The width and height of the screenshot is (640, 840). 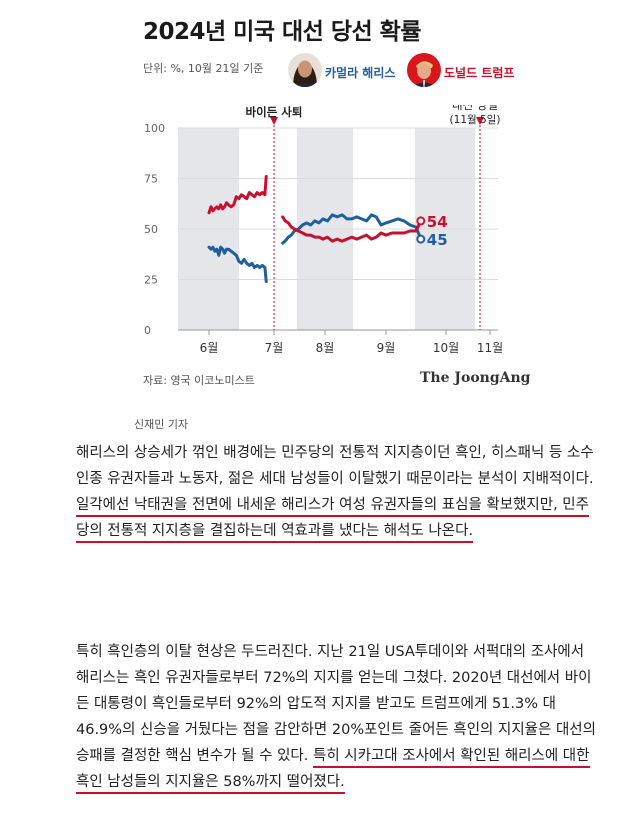 What do you see at coordinates (386, 348) in the screenshot?
I see `x-tick-3: 9월` at bounding box center [386, 348].